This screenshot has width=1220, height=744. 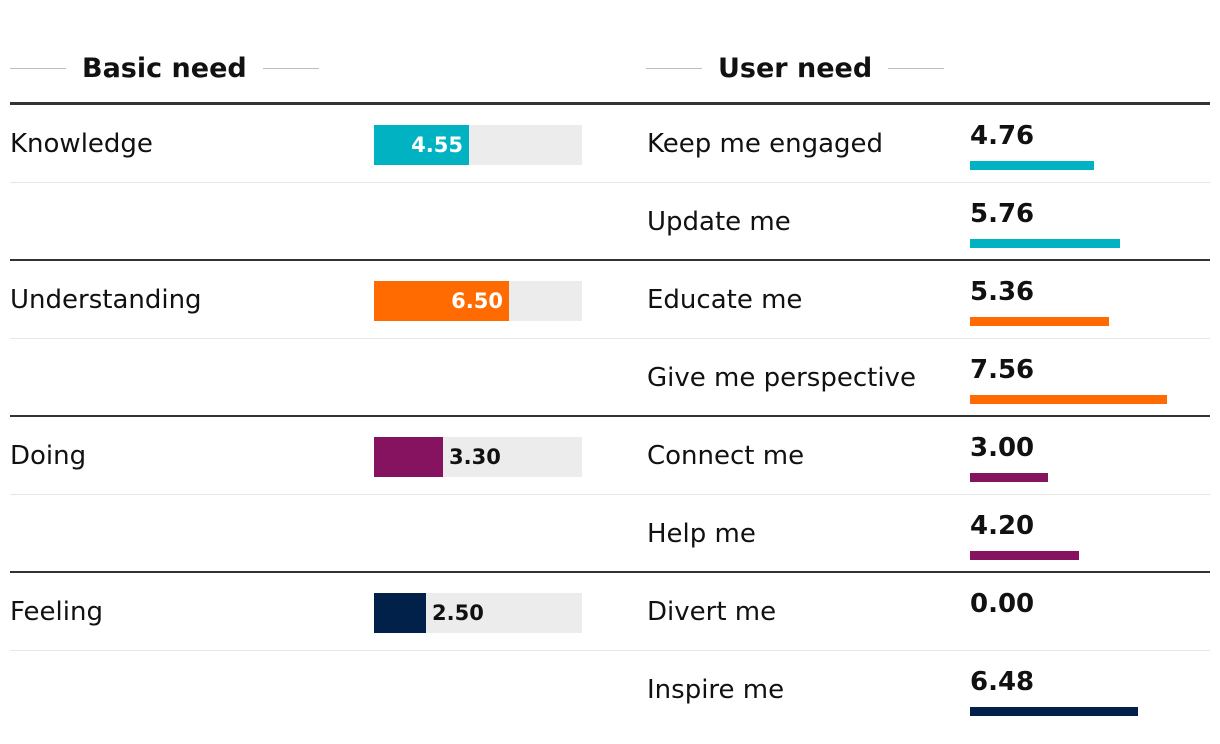 What do you see at coordinates (765, 144) in the screenshot?
I see `user-need-label: Keep me engaged` at bounding box center [765, 144].